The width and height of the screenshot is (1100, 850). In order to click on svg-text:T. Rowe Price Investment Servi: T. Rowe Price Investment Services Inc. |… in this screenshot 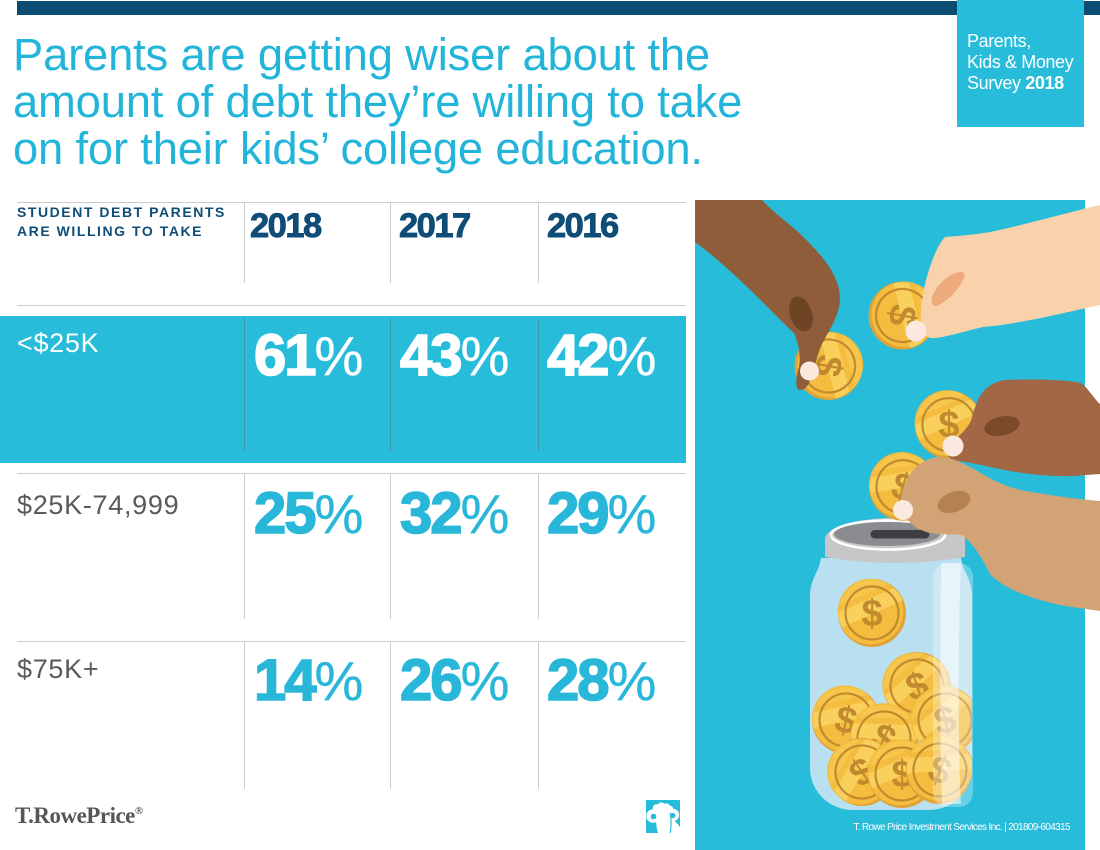, I will do `click(962, 827)`.